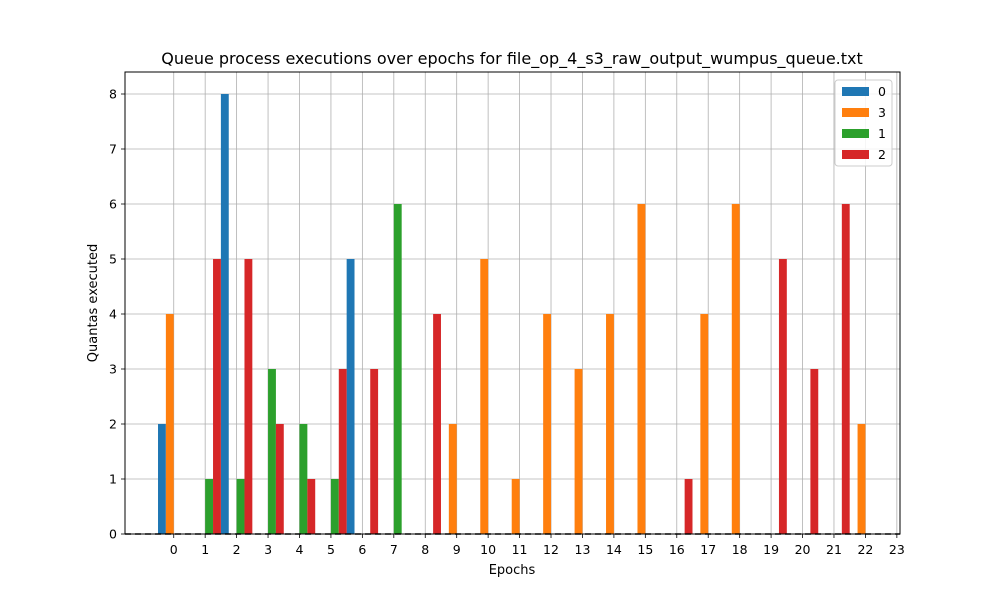  I want to click on legend-box, so click(863, 123).